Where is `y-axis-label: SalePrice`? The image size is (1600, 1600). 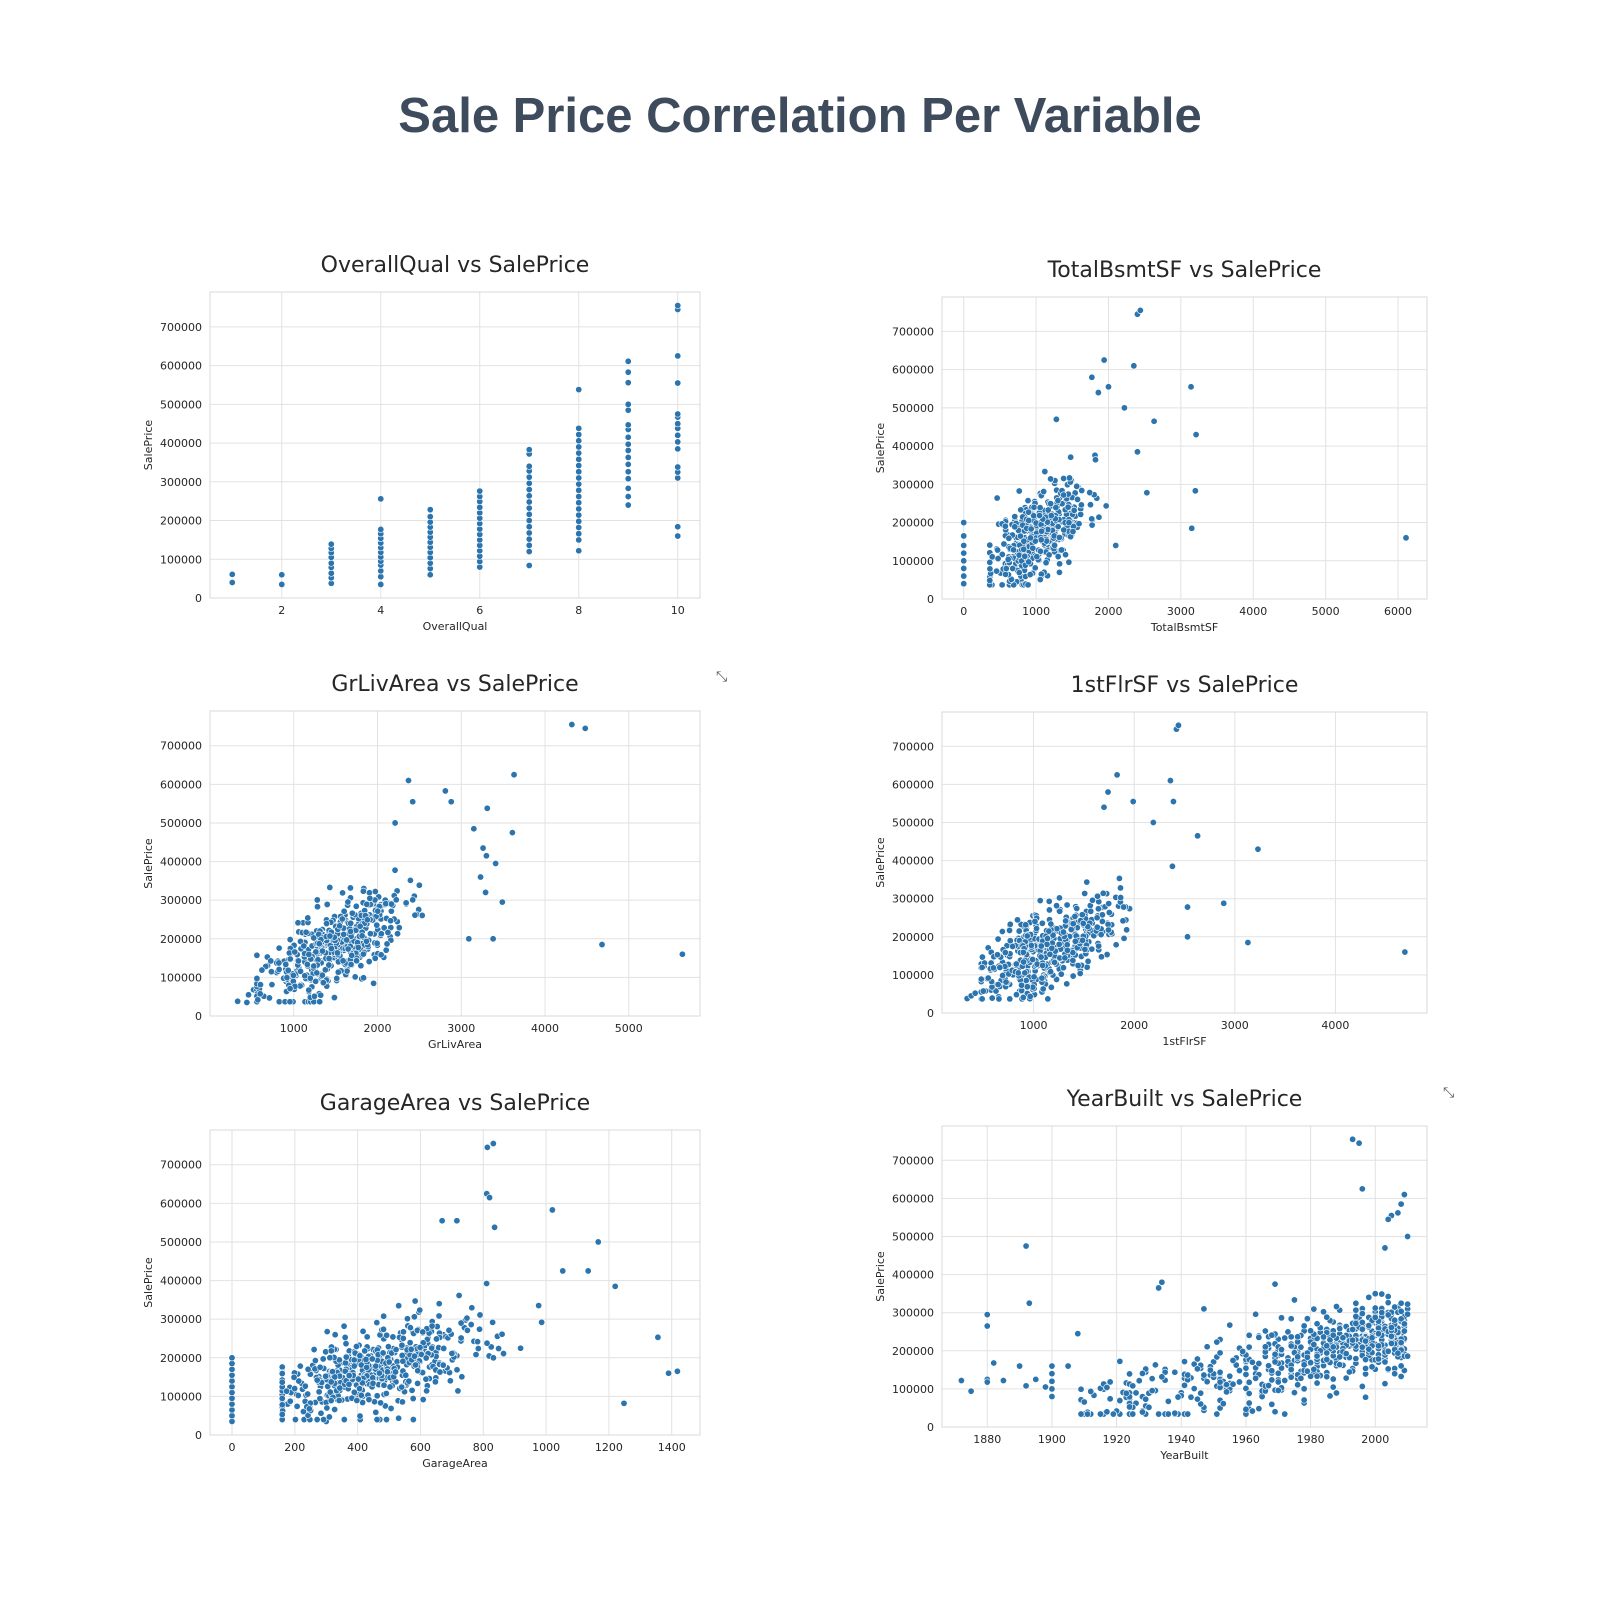 y-axis-label: SalePrice is located at coordinates (880, 1276).